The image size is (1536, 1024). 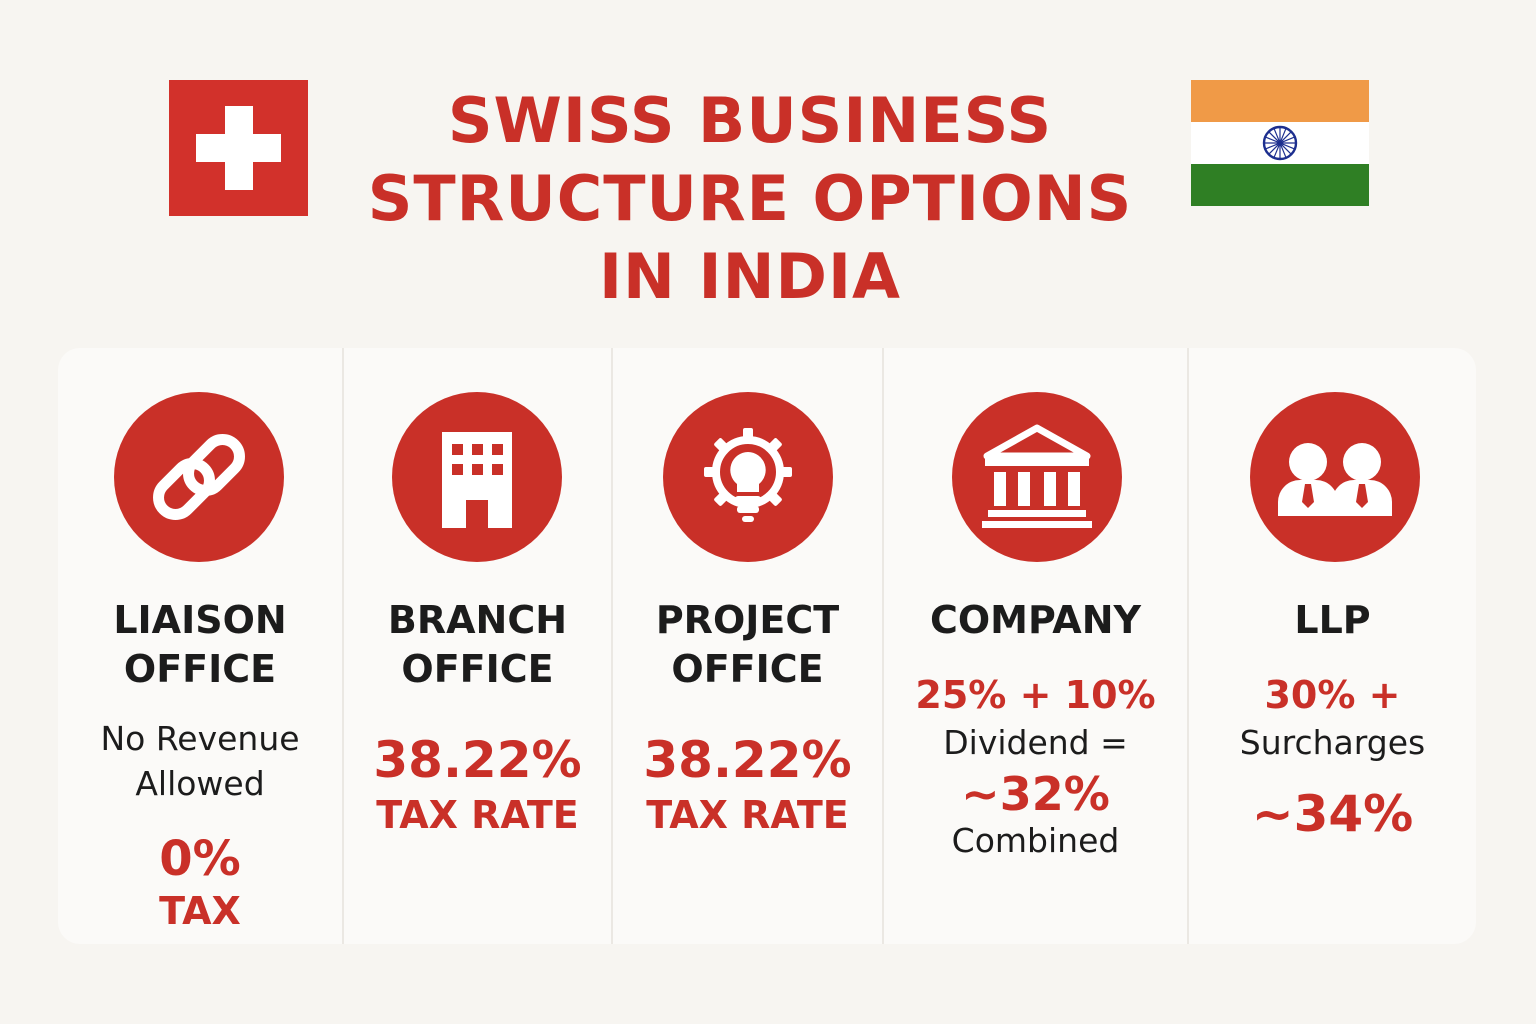 I want to click on lightbulb-gear-icon, so click(x=748, y=475).